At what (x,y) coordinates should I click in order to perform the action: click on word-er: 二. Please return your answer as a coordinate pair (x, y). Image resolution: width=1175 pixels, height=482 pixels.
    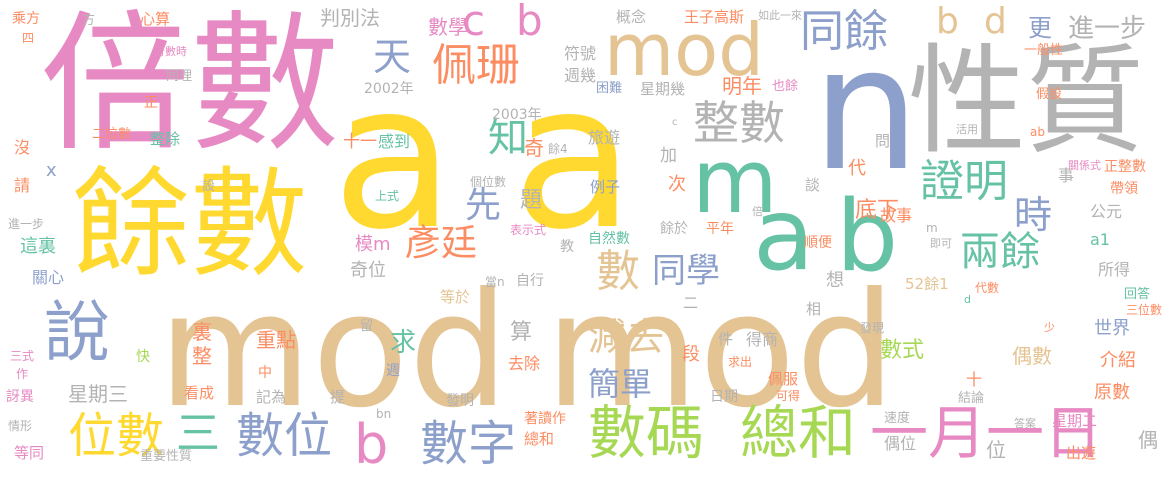
    Looking at the image, I should click on (691, 303).